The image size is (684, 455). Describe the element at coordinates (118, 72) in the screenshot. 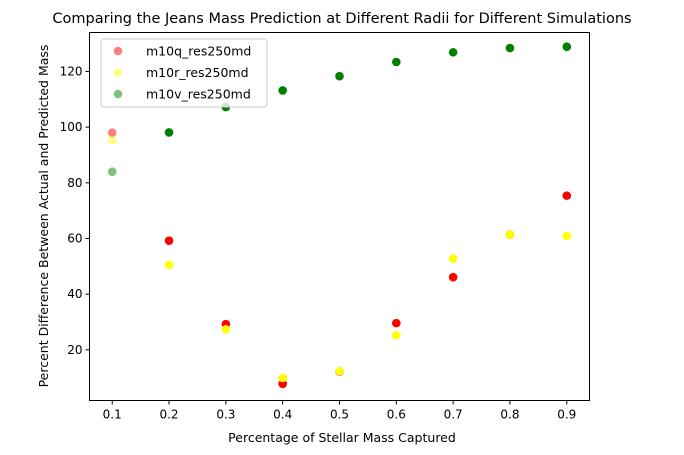

I see `legend-marker-m10r_res250md` at that location.